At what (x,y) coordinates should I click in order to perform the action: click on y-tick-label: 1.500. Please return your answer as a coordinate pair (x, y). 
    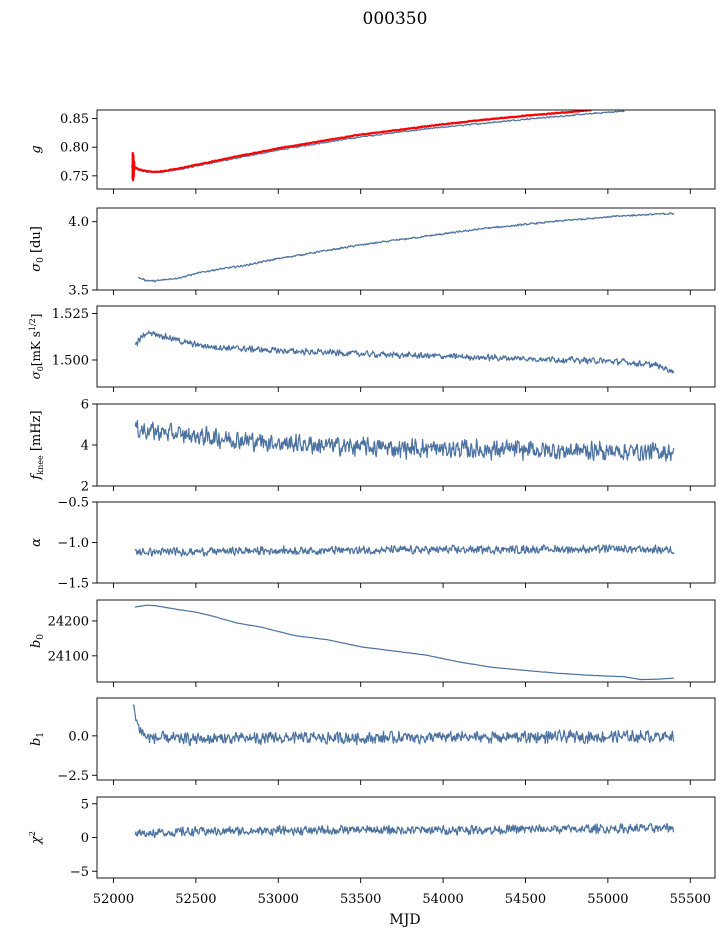
    Looking at the image, I should click on (70, 361).